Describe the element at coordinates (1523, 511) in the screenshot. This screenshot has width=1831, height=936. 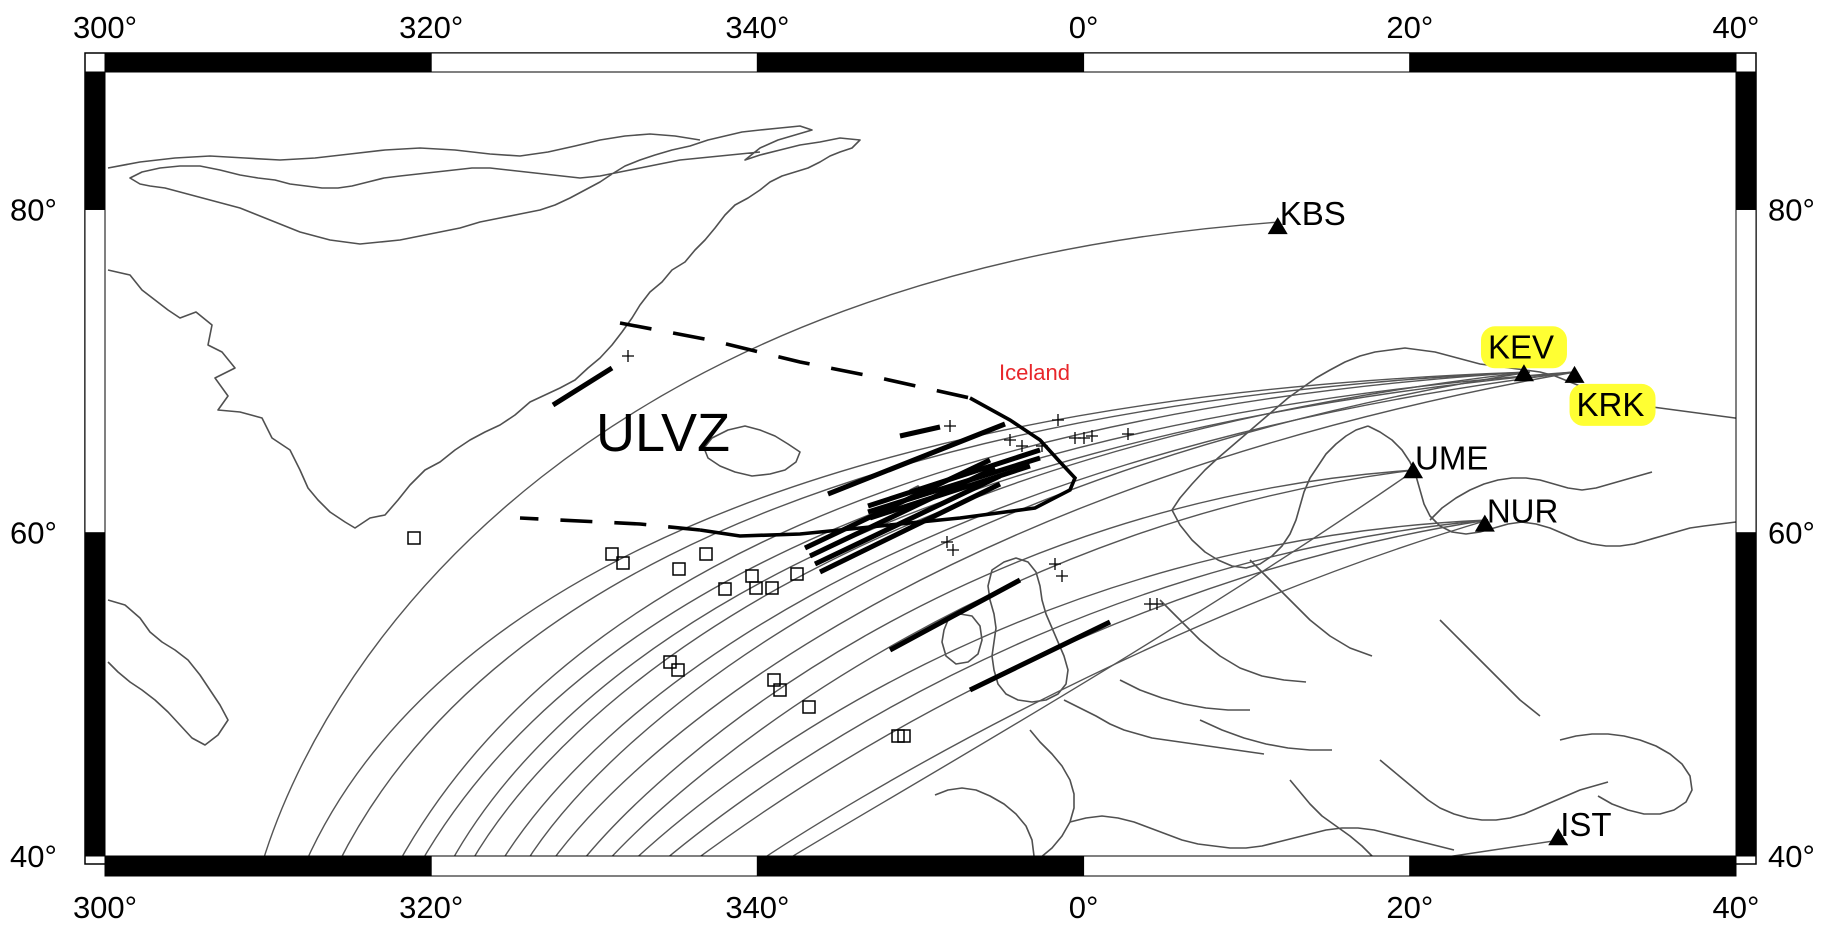
I see `station-label: NUR` at that location.